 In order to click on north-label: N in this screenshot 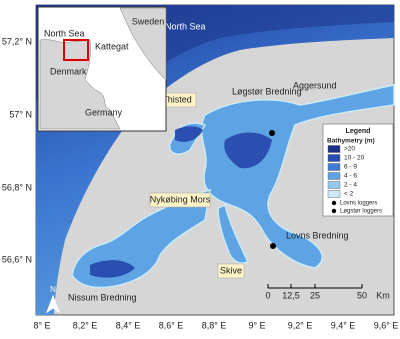, I will do `click(53, 289)`.